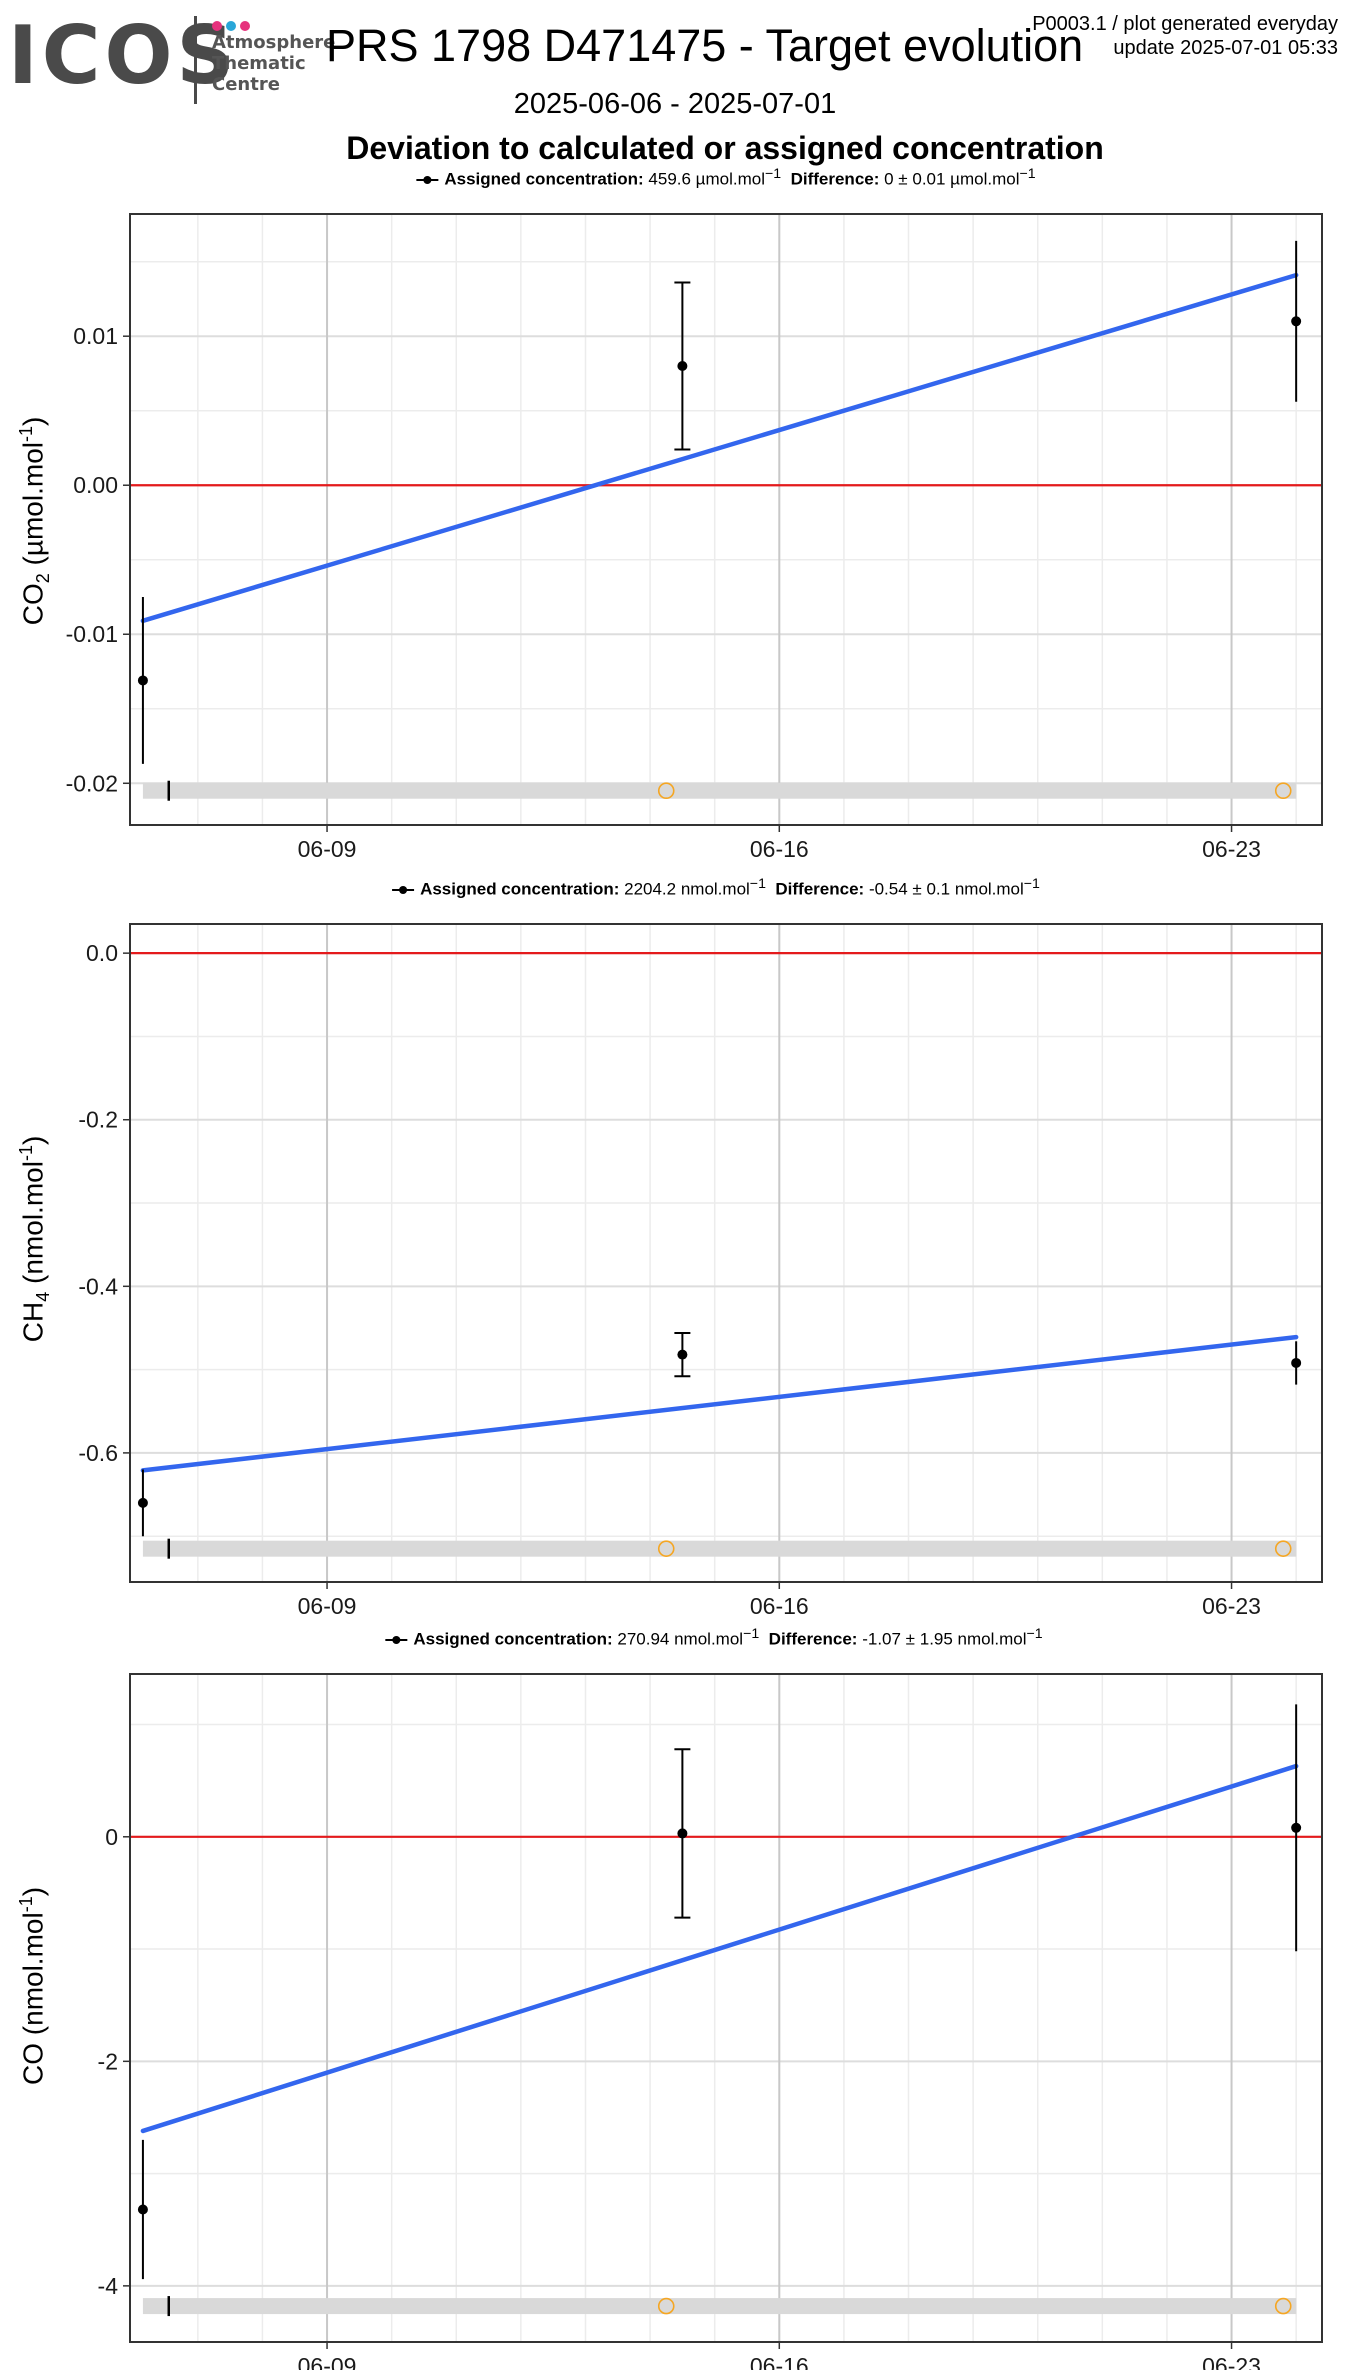 The width and height of the screenshot is (1350, 2370). Describe the element at coordinates (944, 1639) in the screenshot. I see `legend-difference-value: -1.07 ± 1.95 nmol.mol` at that location.